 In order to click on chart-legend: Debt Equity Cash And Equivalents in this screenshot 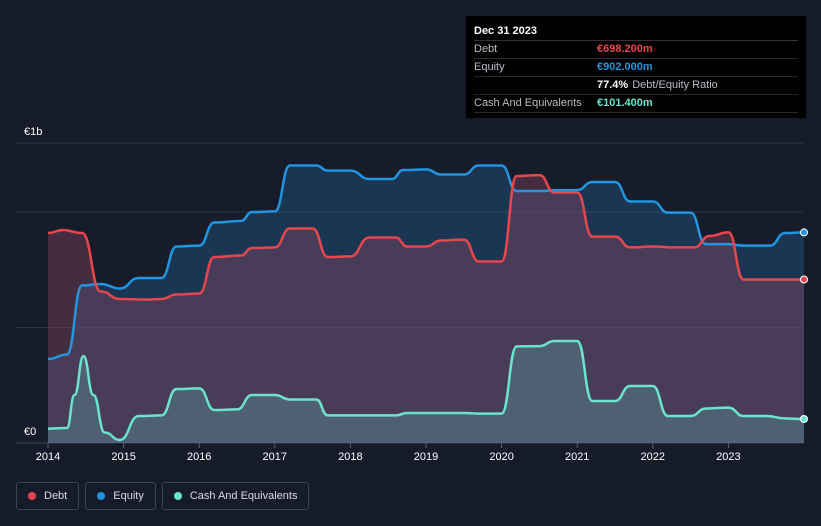, I will do `click(163, 496)`.